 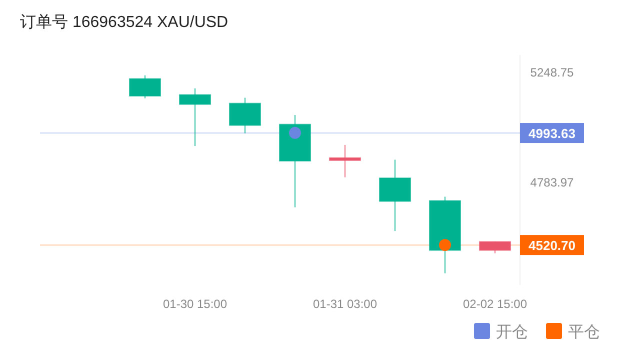 What do you see at coordinates (124, 22) in the screenshot?
I see `chart-title: 订单号 166963524 XAU/USD` at bounding box center [124, 22].